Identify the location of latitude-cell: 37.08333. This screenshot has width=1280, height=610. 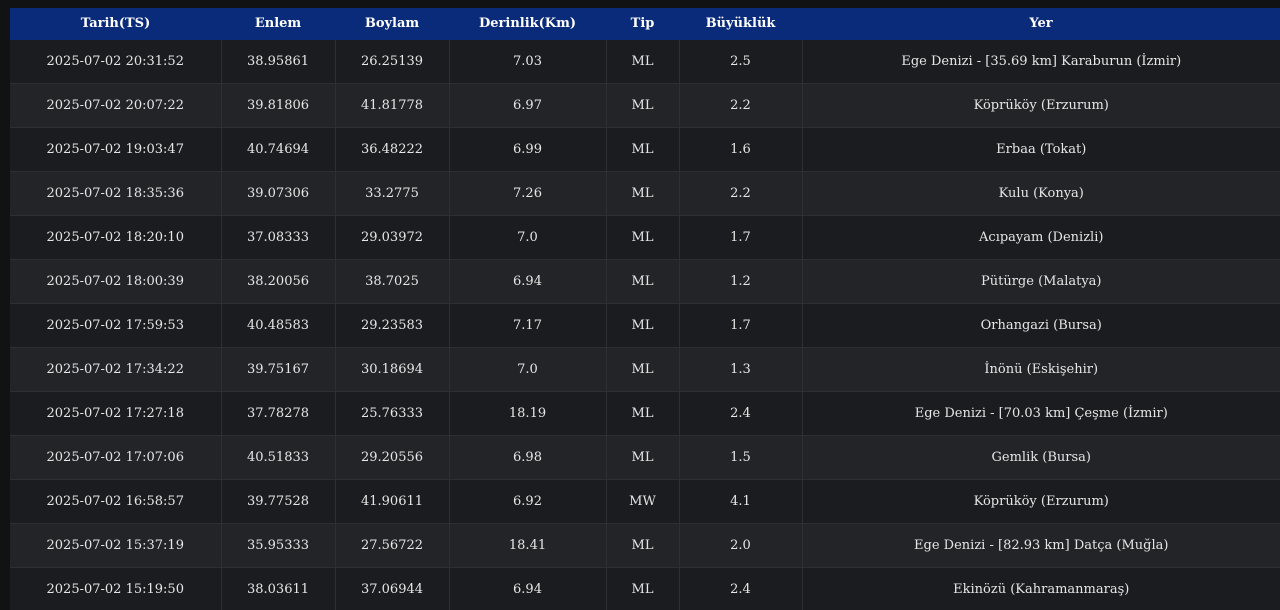
(278, 237).